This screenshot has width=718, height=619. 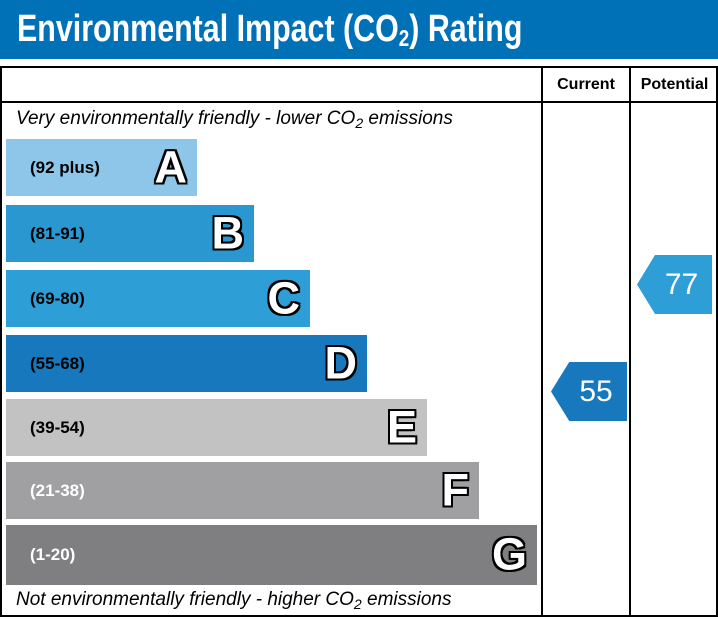 I want to click on potential-rating-arrow: 77, so click(x=674, y=284).